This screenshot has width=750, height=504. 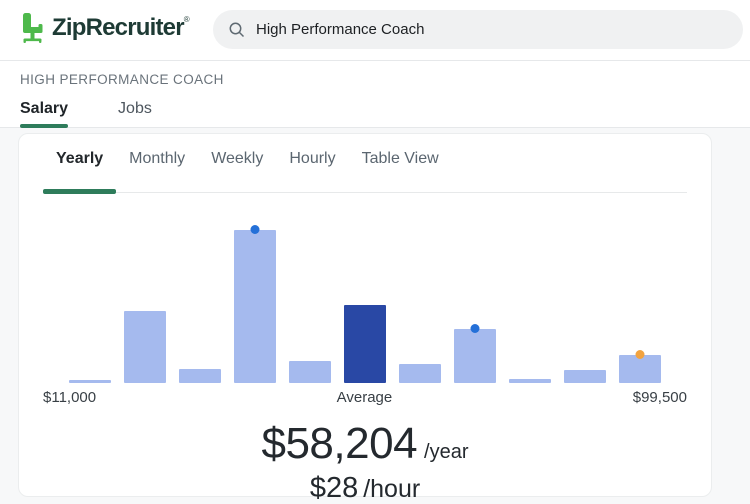 I want to click on page-title: HIGH PERFORMANCE COACH, so click(x=122, y=79).